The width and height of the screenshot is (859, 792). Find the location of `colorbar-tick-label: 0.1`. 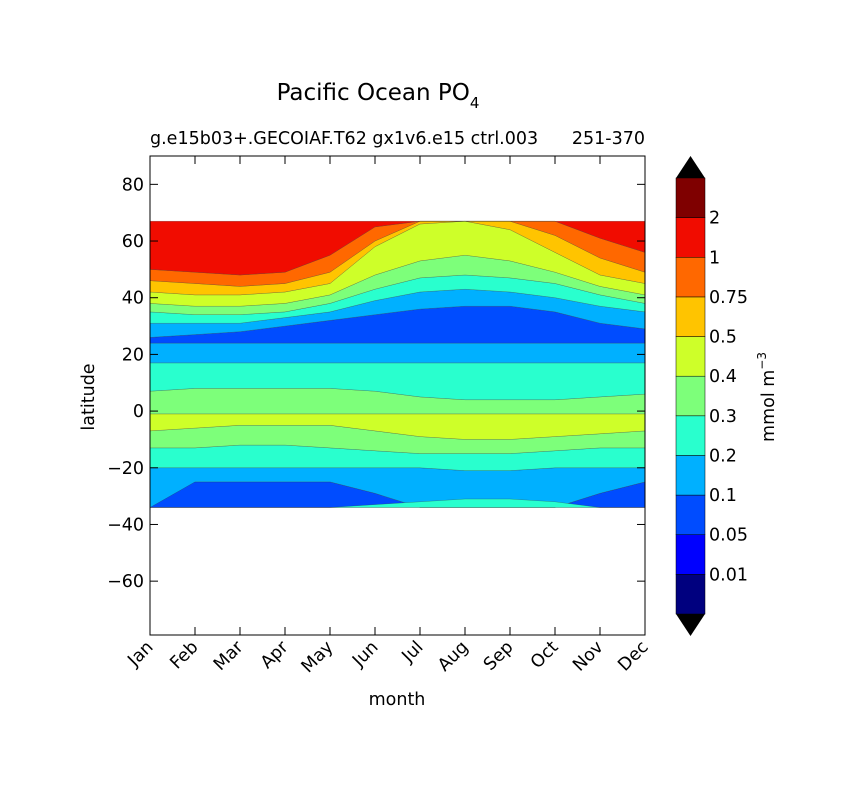

colorbar-tick-label: 0.1 is located at coordinates (723, 496).